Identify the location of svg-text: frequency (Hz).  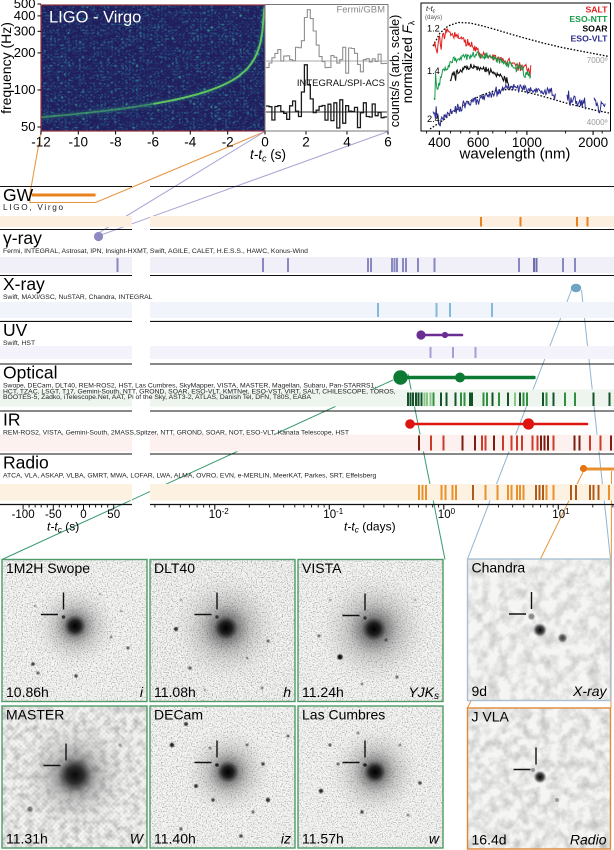
(7, 68).